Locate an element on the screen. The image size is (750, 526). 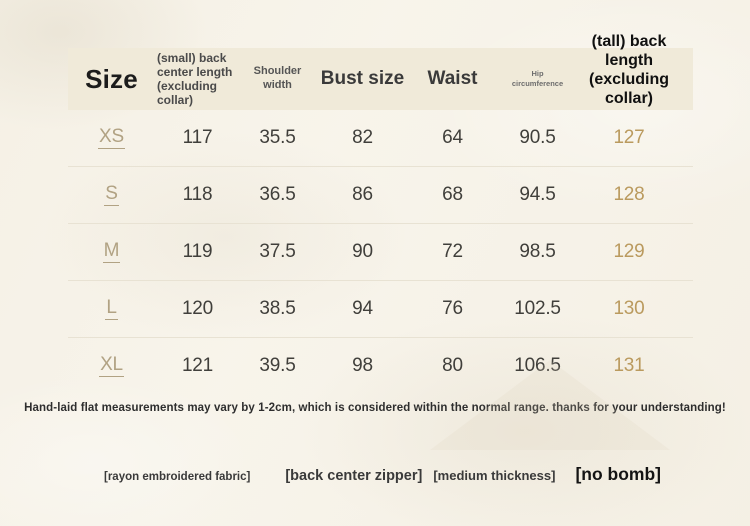
size-cell: XS is located at coordinates (111, 138).